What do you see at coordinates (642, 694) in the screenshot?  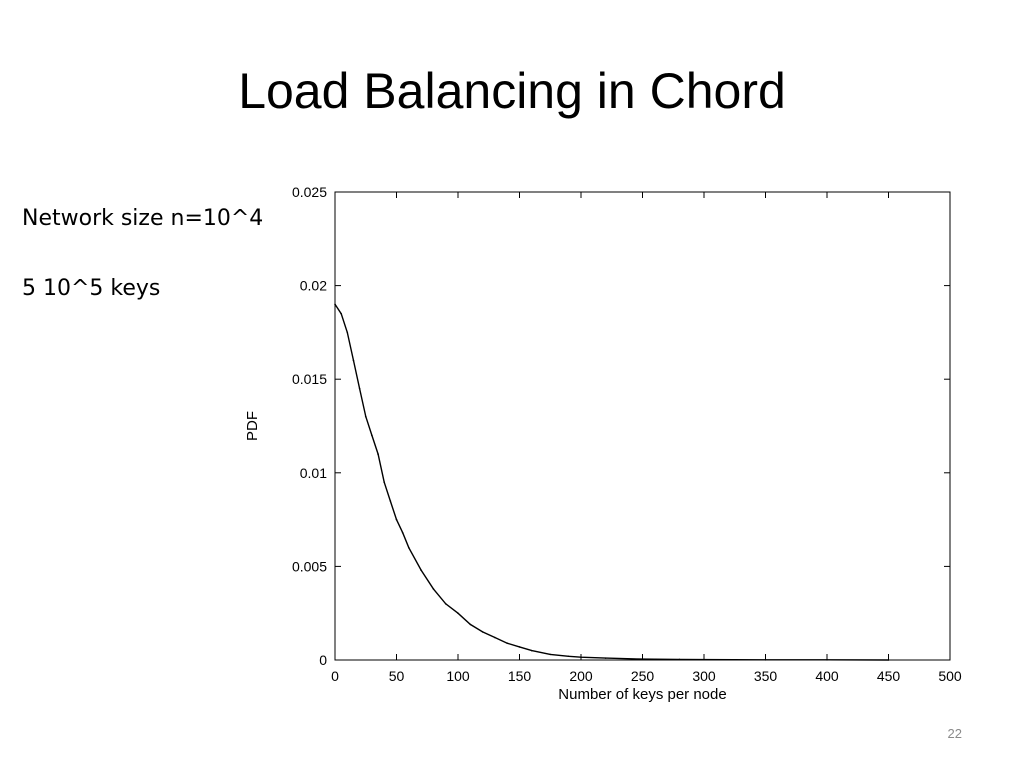 I see `x-axis-label: Number of keys per node` at bounding box center [642, 694].